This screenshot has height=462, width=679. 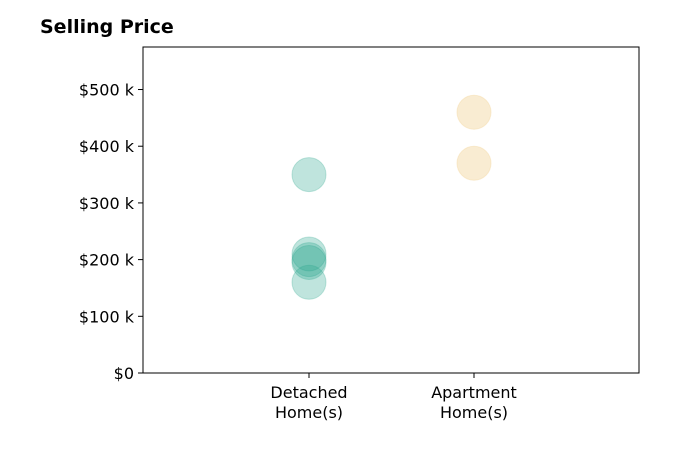 What do you see at coordinates (107, 316) in the screenshot?
I see `y-tick-label: $100 k` at bounding box center [107, 316].